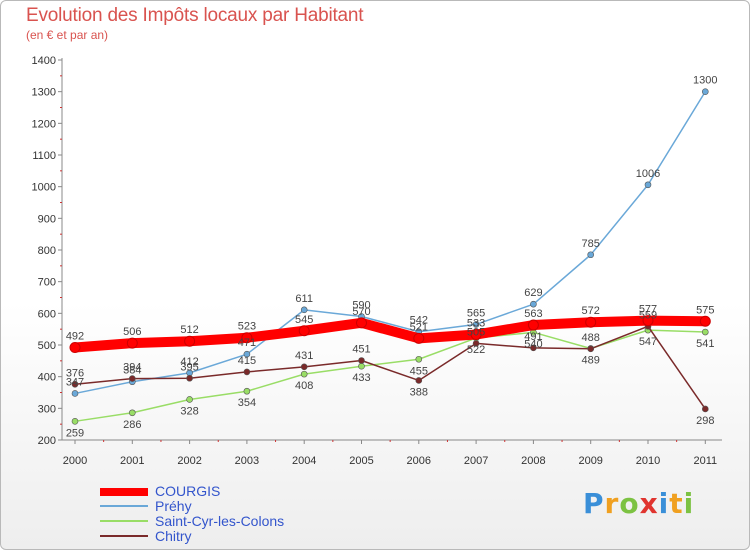 This screenshot has width=750, height=550. Describe the element at coordinates (361, 461) in the screenshot. I see `x-tick-label: 2005` at that location.